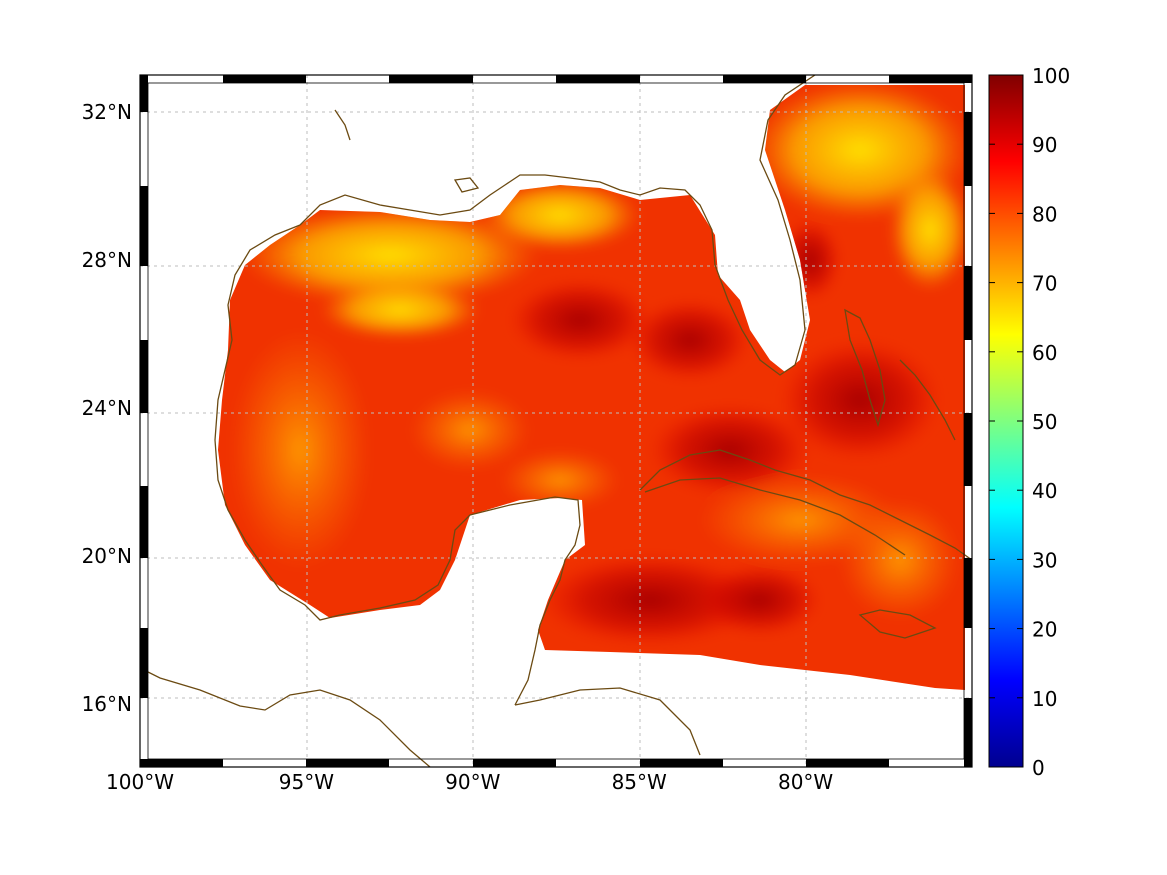 This screenshot has width=1167, height=875. What do you see at coordinates (1038, 768) in the screenshot?
I see `colorbar-tick-label: 0` at bounding box center [1038, 768].